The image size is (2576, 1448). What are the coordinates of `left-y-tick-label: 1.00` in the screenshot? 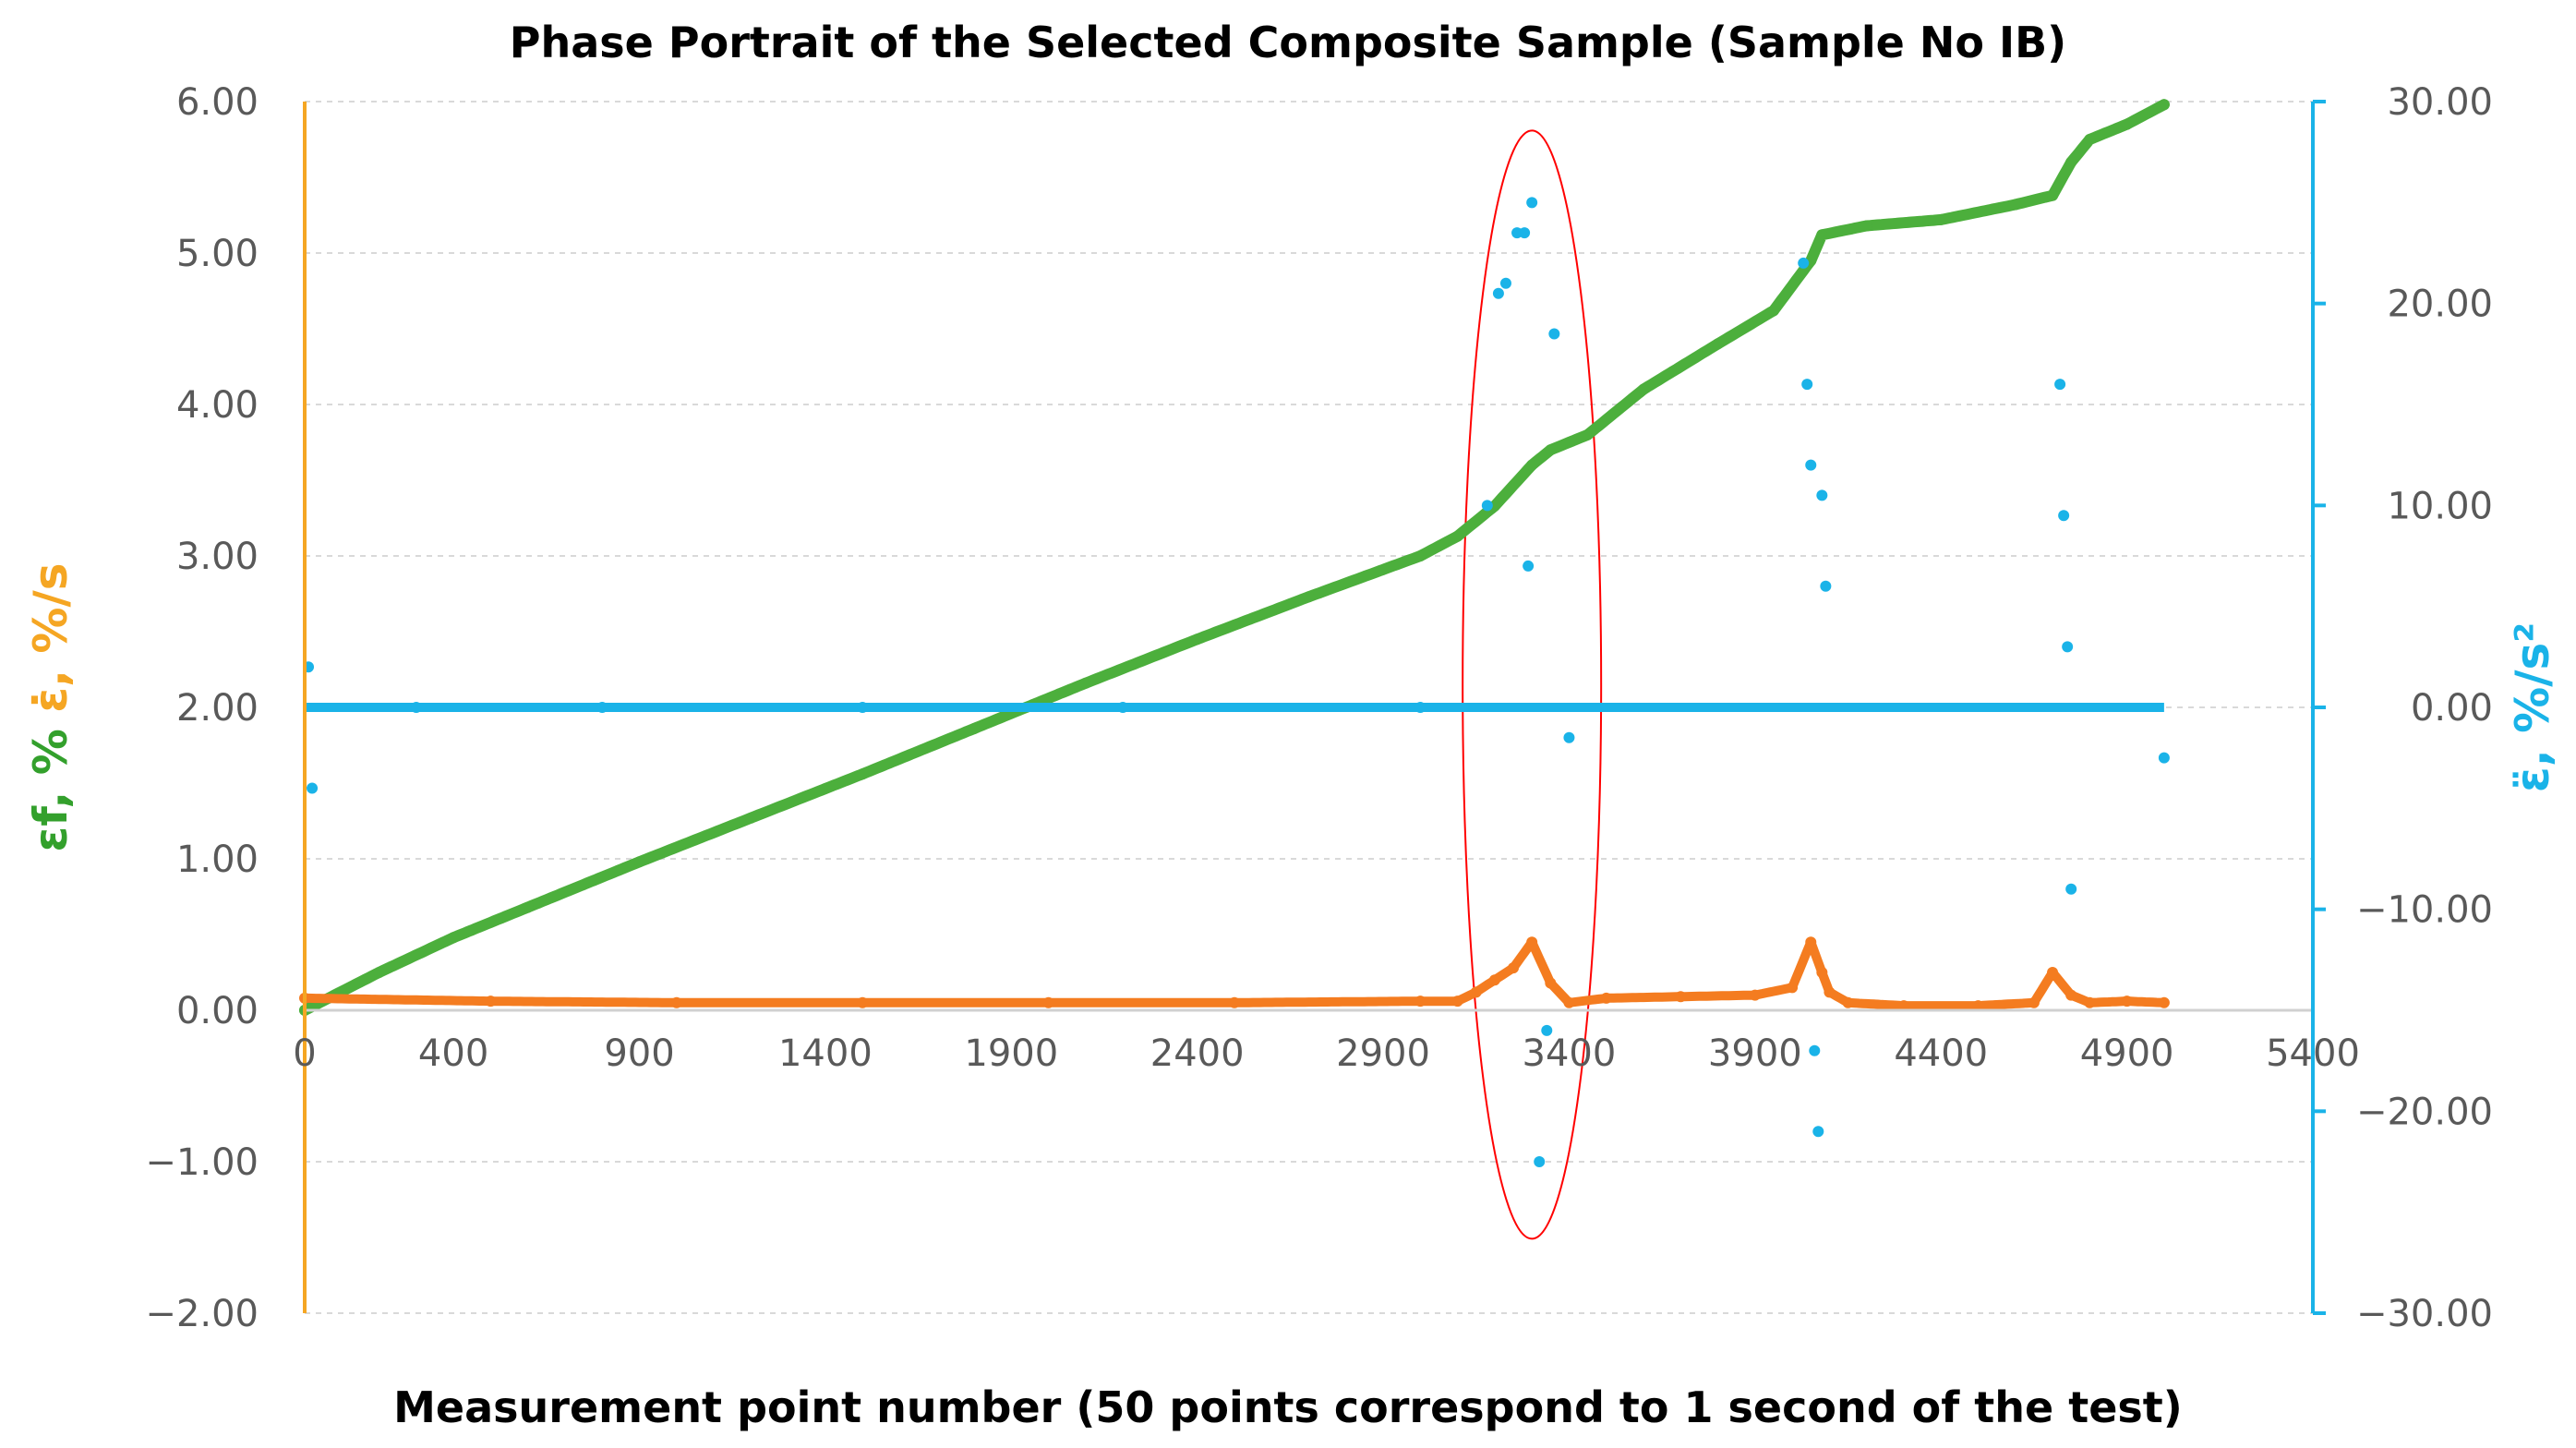 It's located at (217, 860).